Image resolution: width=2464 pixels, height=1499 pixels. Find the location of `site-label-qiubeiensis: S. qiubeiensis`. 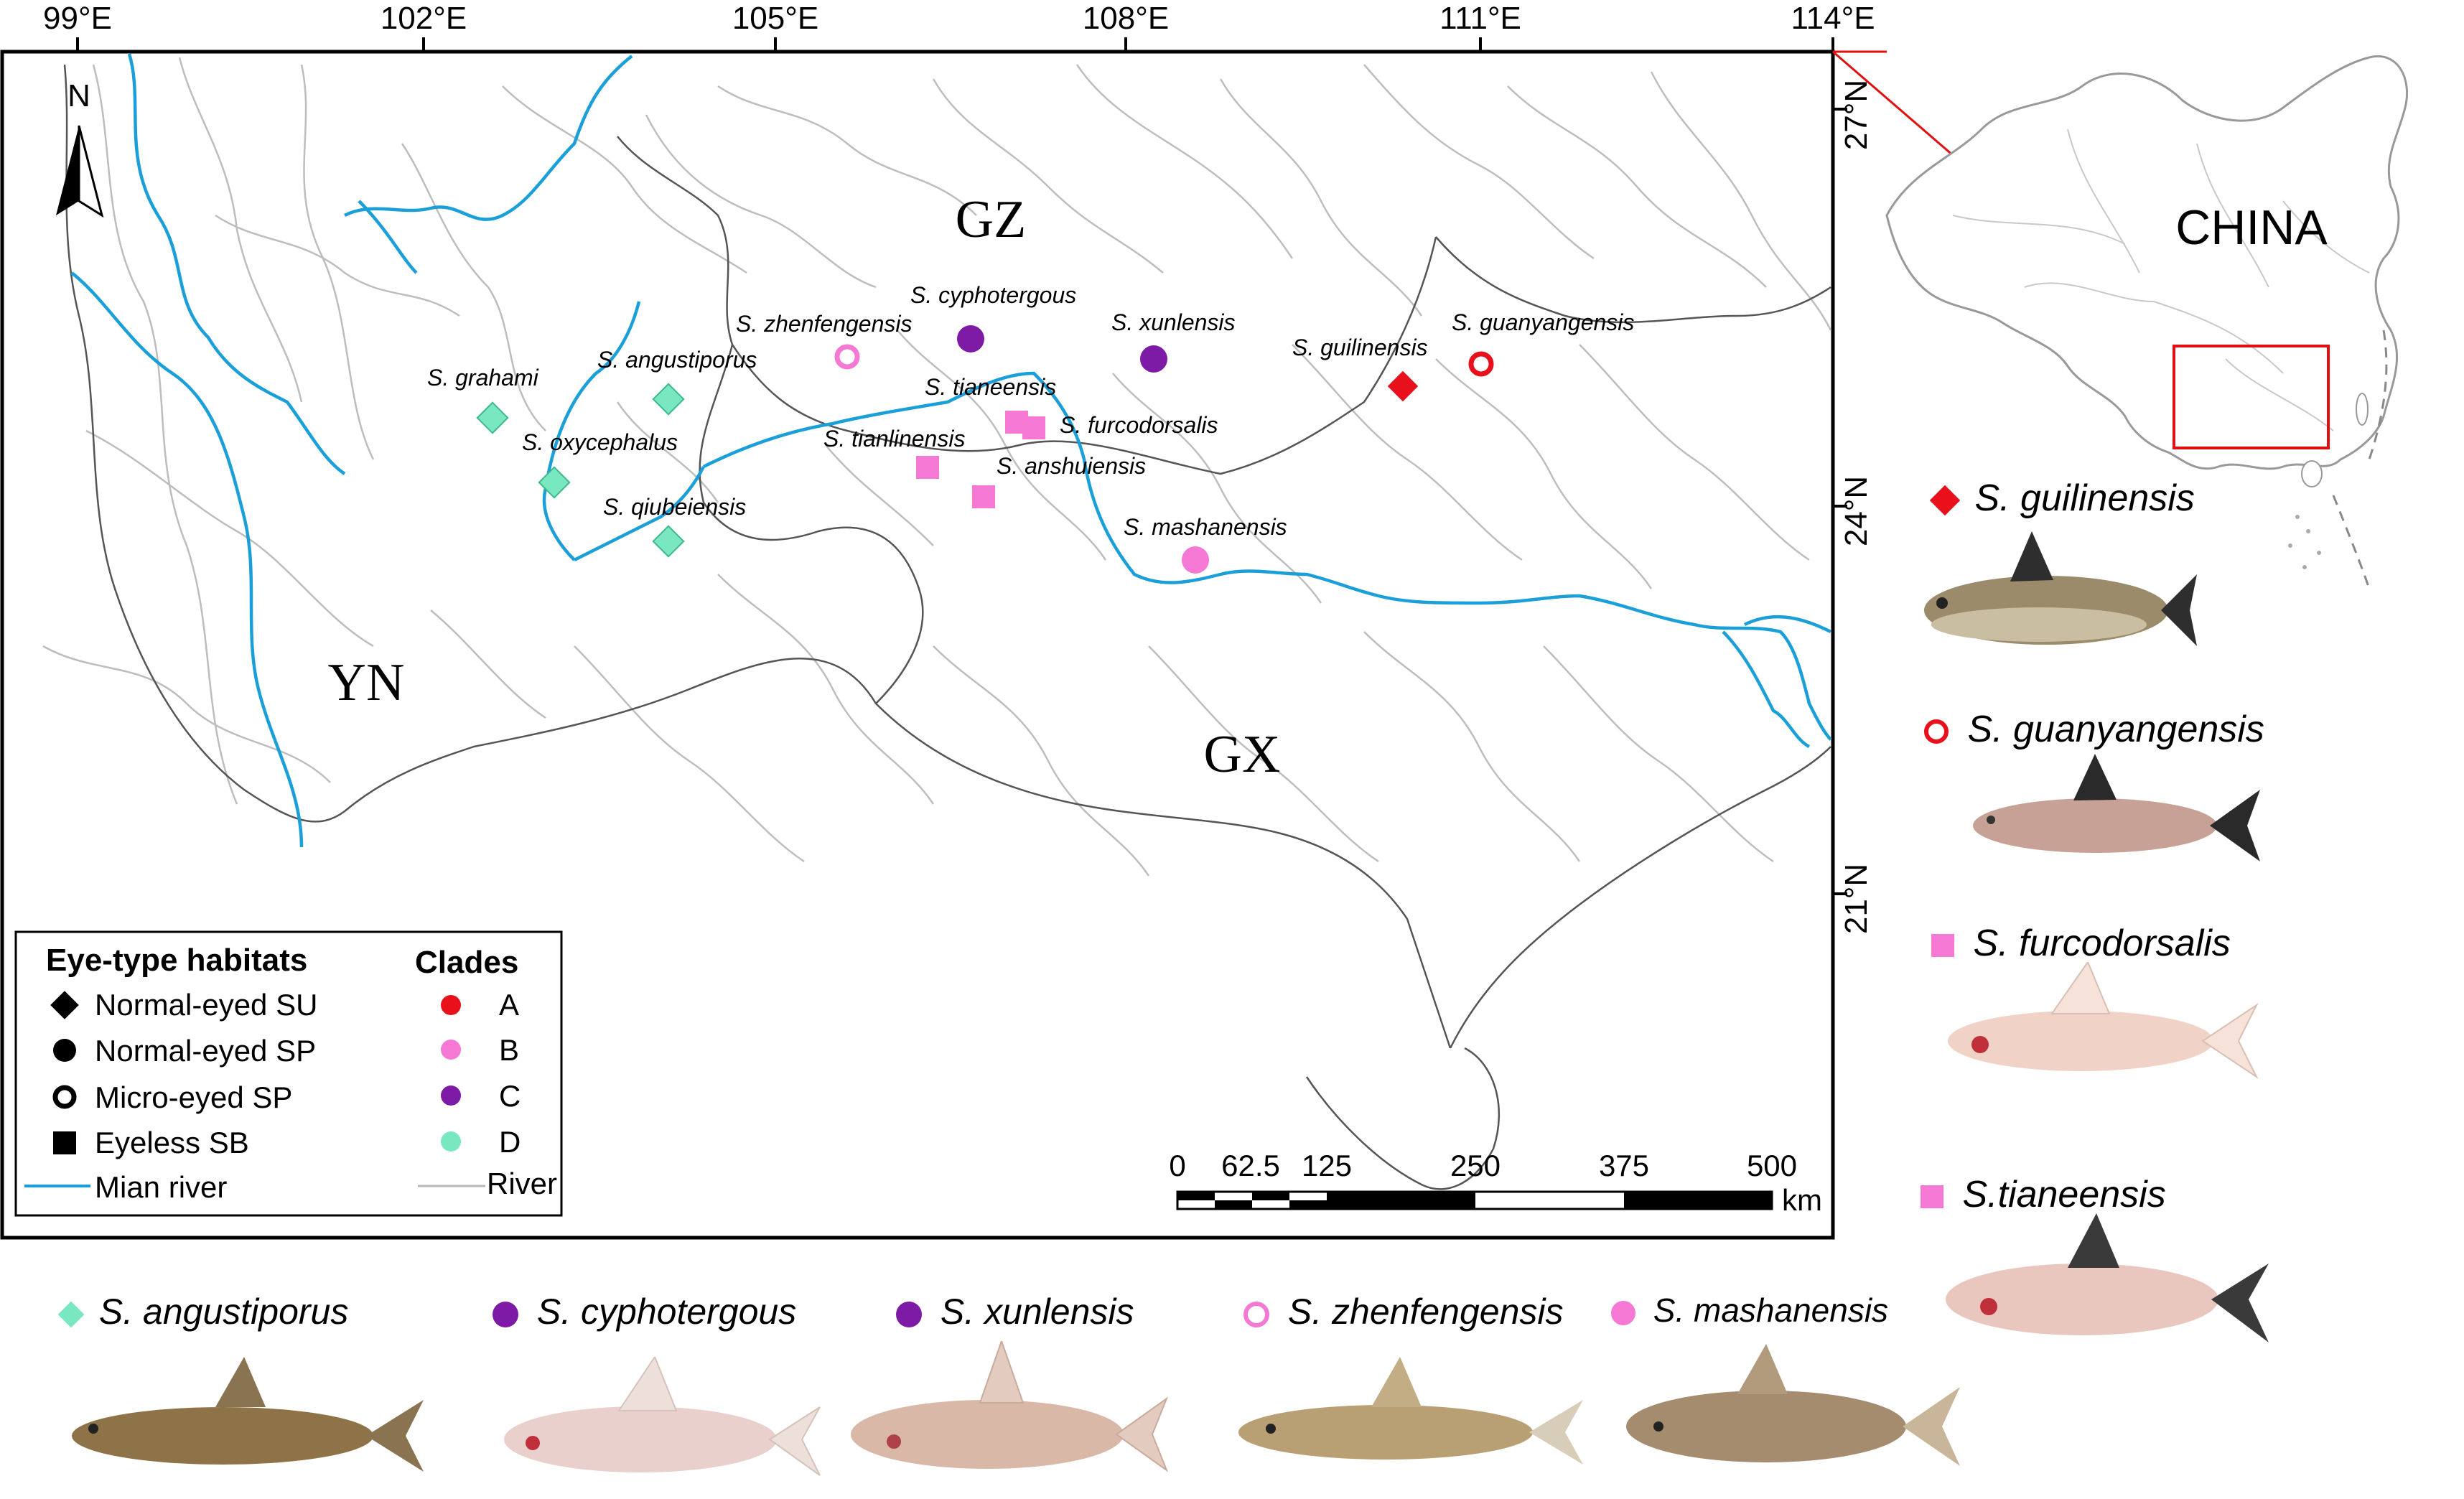

site-label-qiubeiensis: S. qiubeiensis is located at coordinates (674, 507).